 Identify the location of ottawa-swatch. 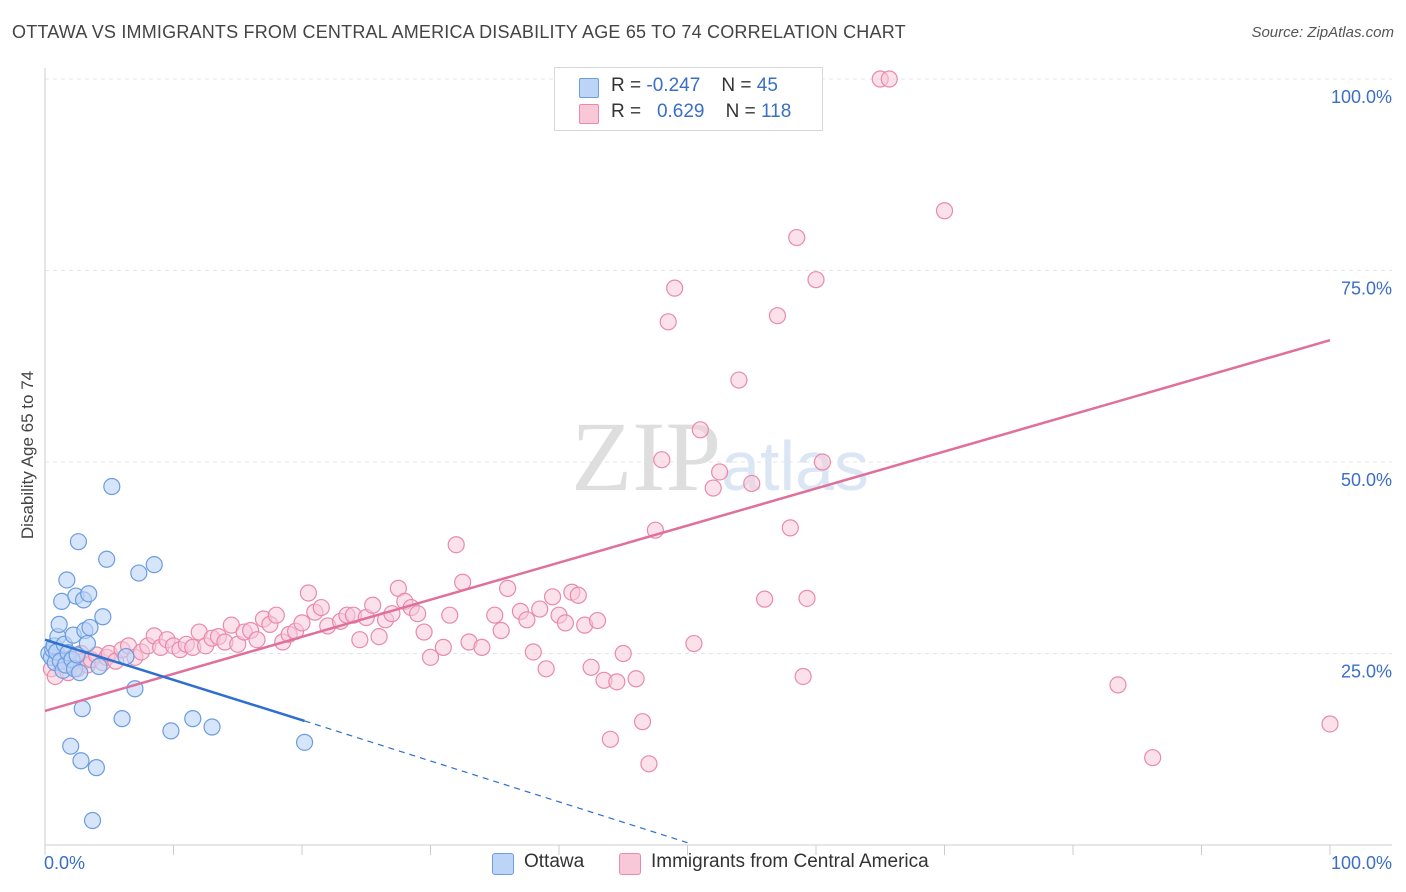
(589, 88).